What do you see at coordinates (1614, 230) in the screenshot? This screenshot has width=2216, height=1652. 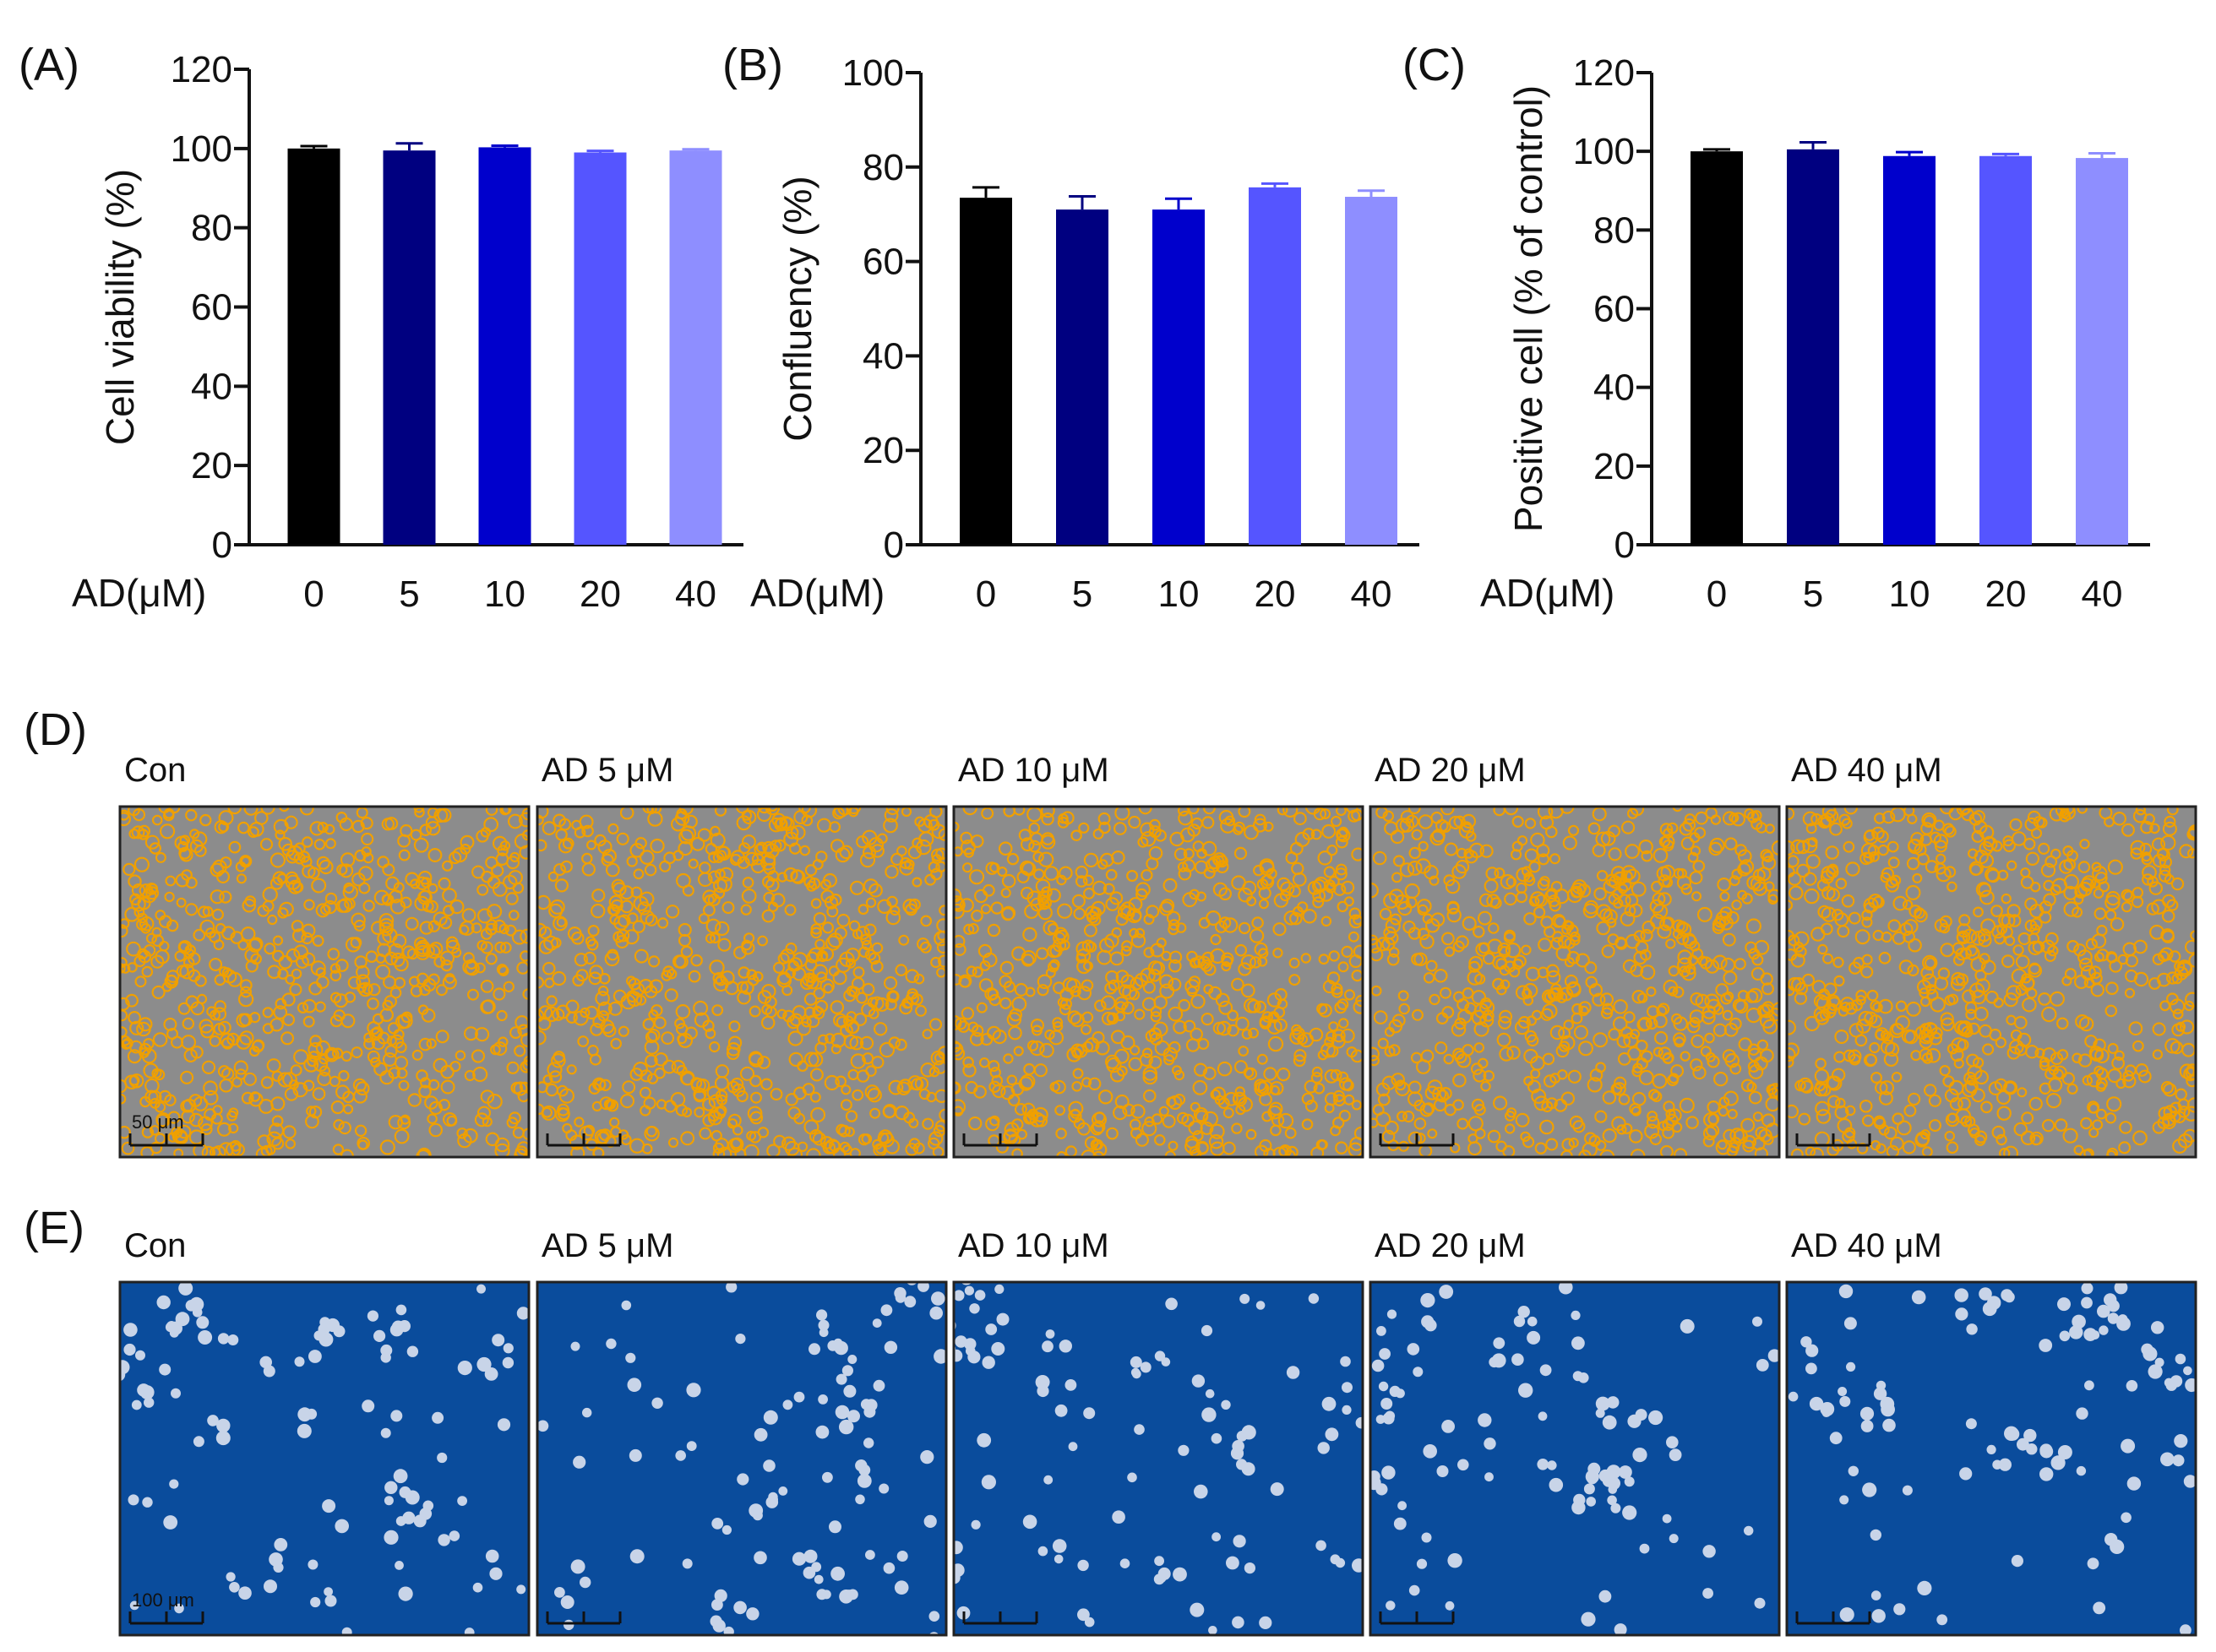 I see `y-tick-label: 80` at bounding box center [1614, 230].